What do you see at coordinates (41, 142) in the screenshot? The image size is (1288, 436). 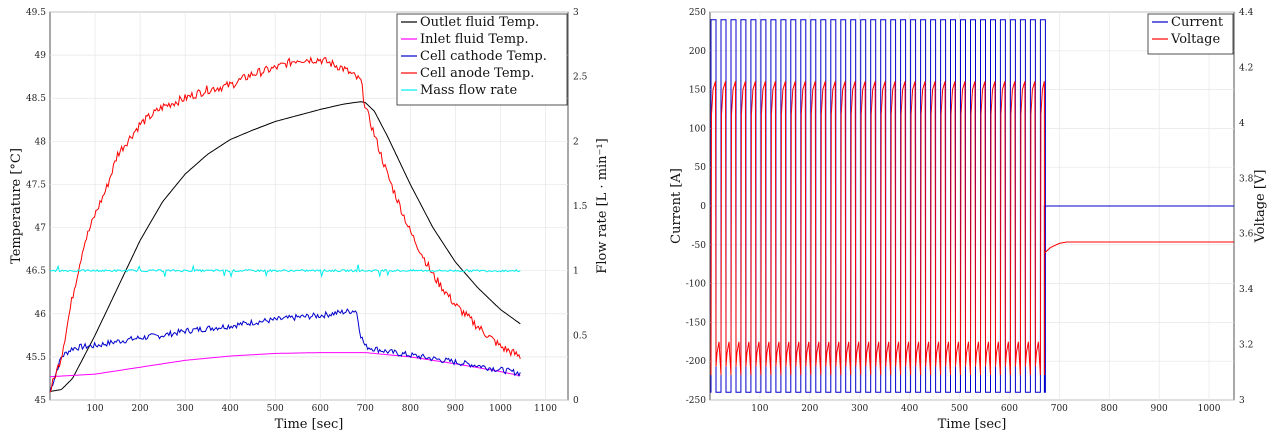 I see `y-tick-label: 48` at bounding box center [41, 142].